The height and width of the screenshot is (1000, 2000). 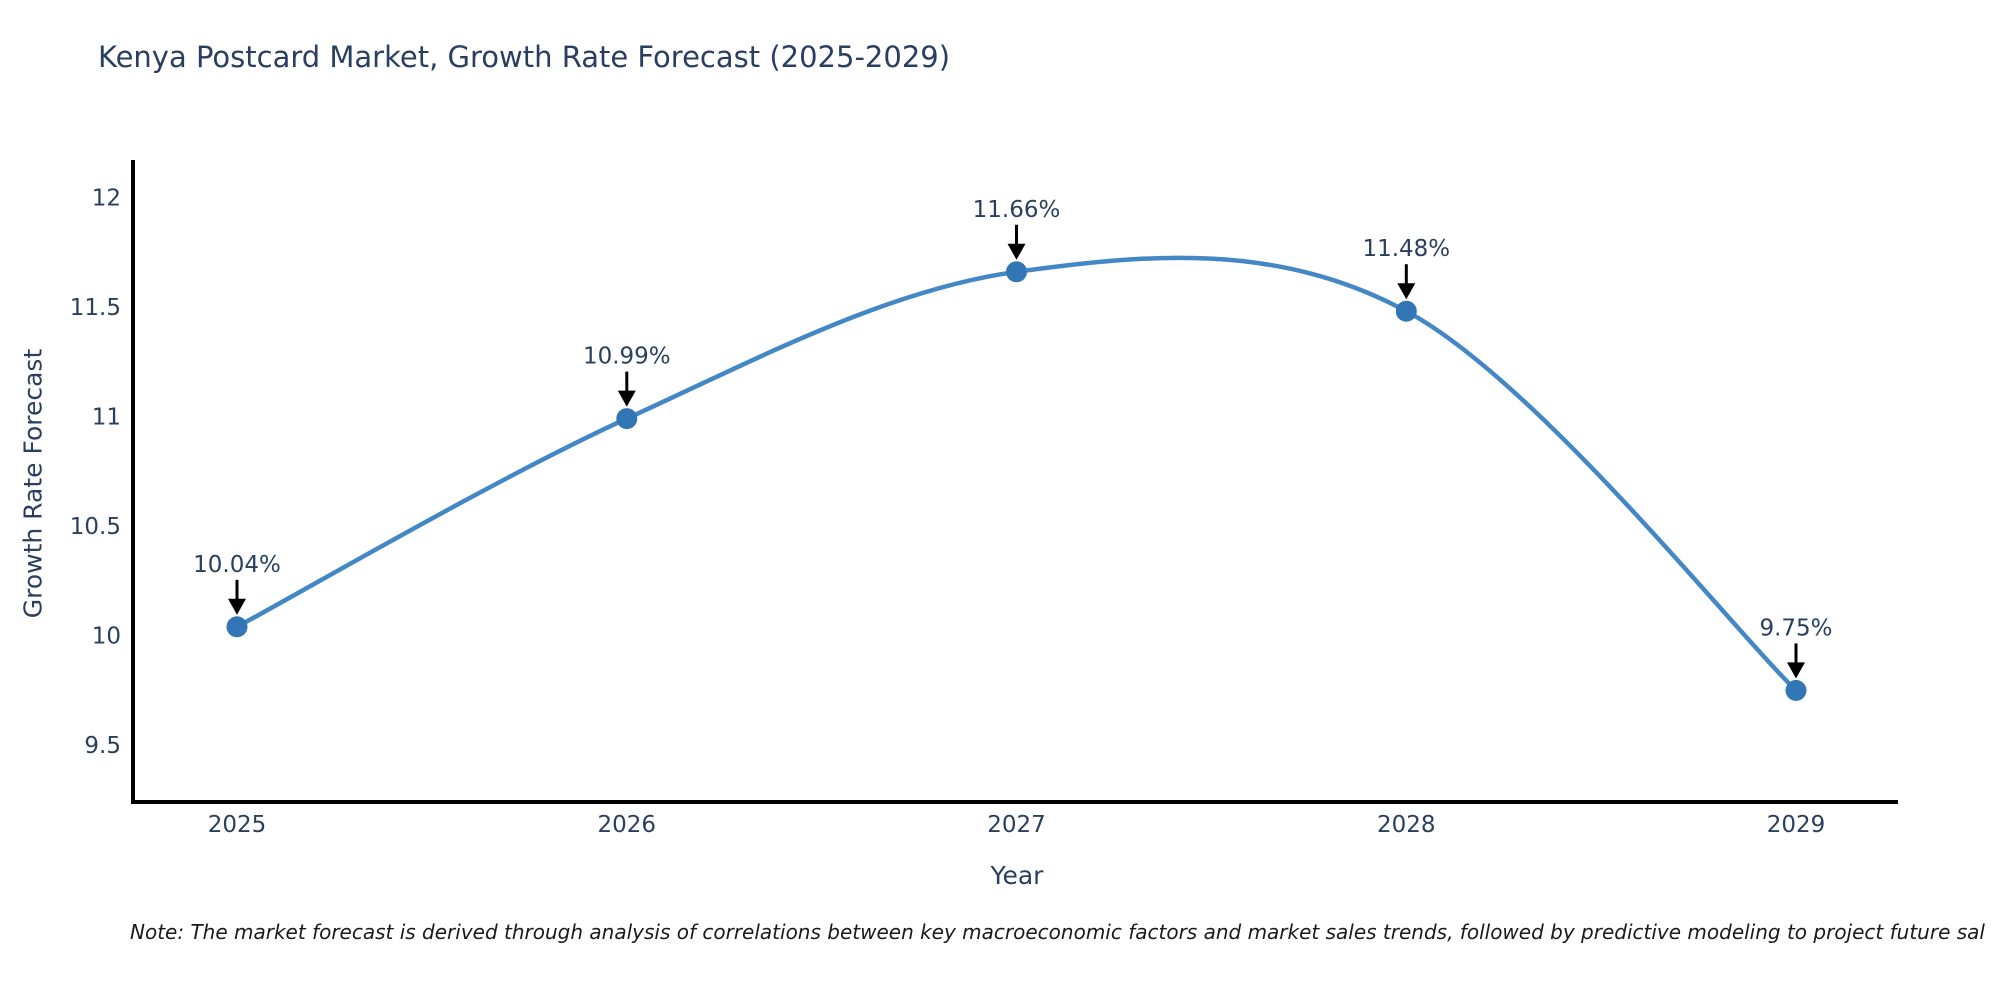 What do you see at coordinates (1017, 210) in the screenshot?
I see `data-point-label: 11.66%` at bounding box center [1017, 210].